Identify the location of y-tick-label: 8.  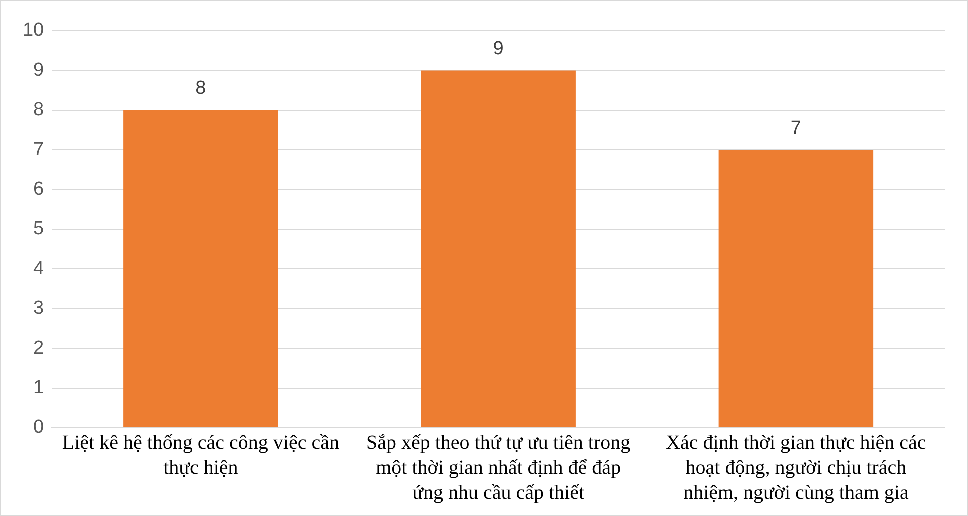
(39, 110).